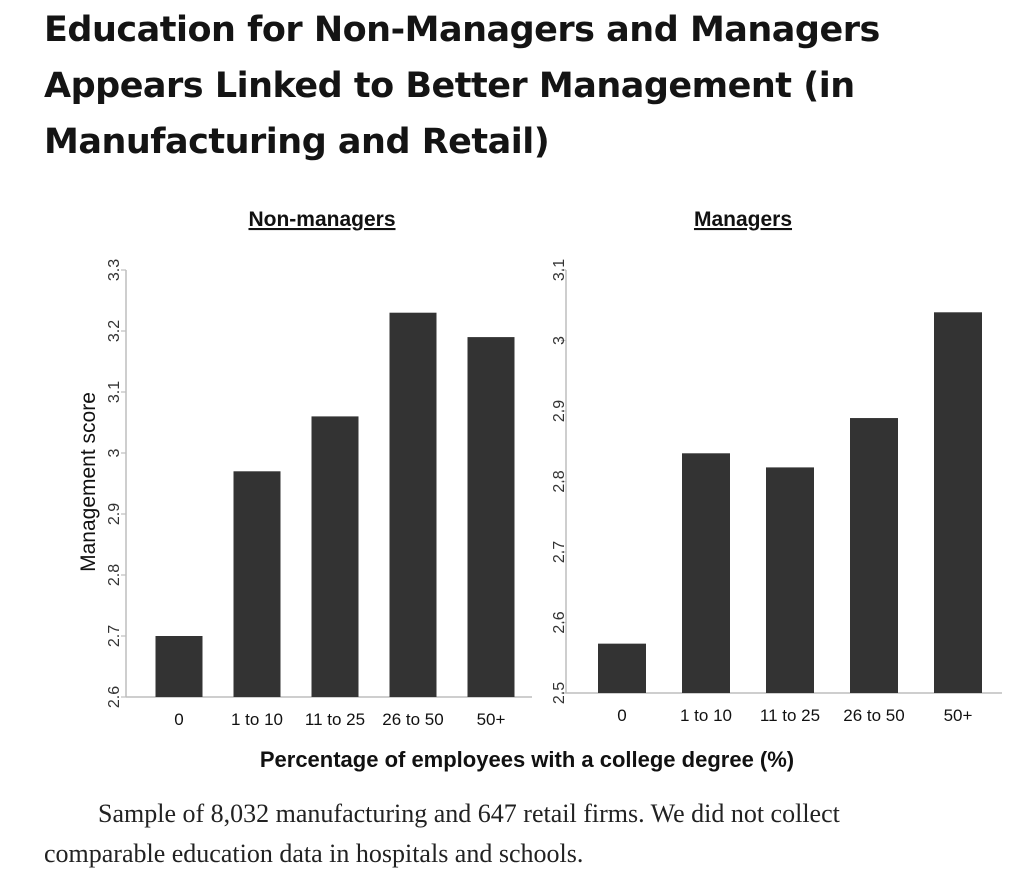 Image resolution: width=1024 pixels, height=875 pixels. What do you see at coordinates (297, 142) in the screenshot?
I see `headline-line-3: Manufacturing and Retail)` at bounding box center [297, 142].